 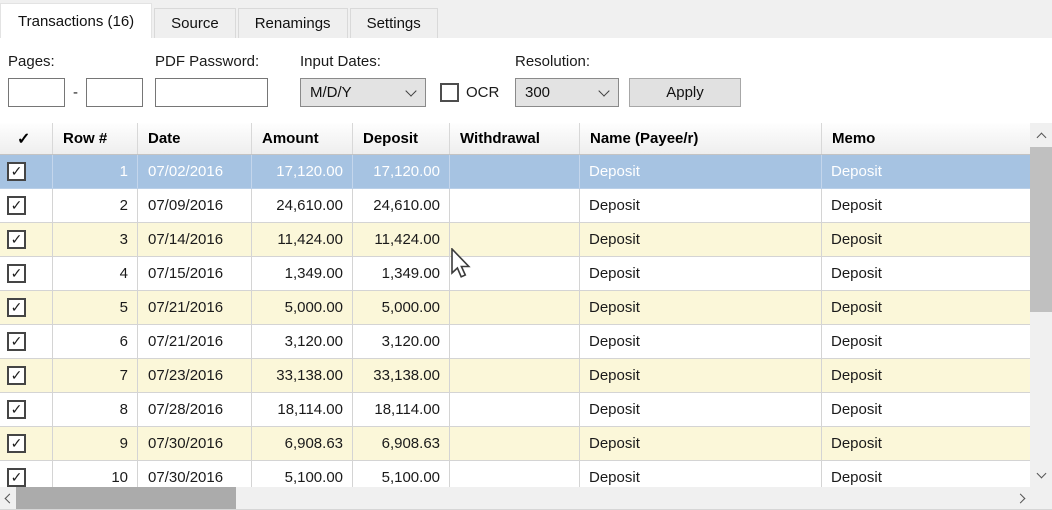 What do you see at coordinates (1041, 475) in the screenshot?
I see `scroll-down-button` at bounding box center [1041, 475].